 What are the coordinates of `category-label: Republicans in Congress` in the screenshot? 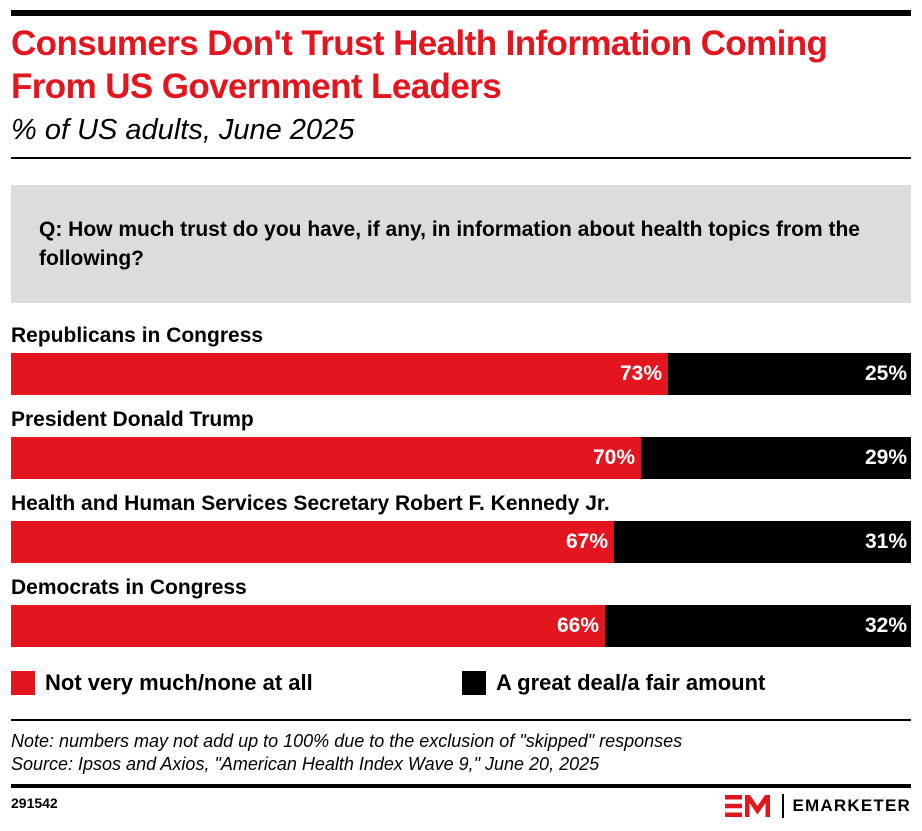 It's located at (137, 335).